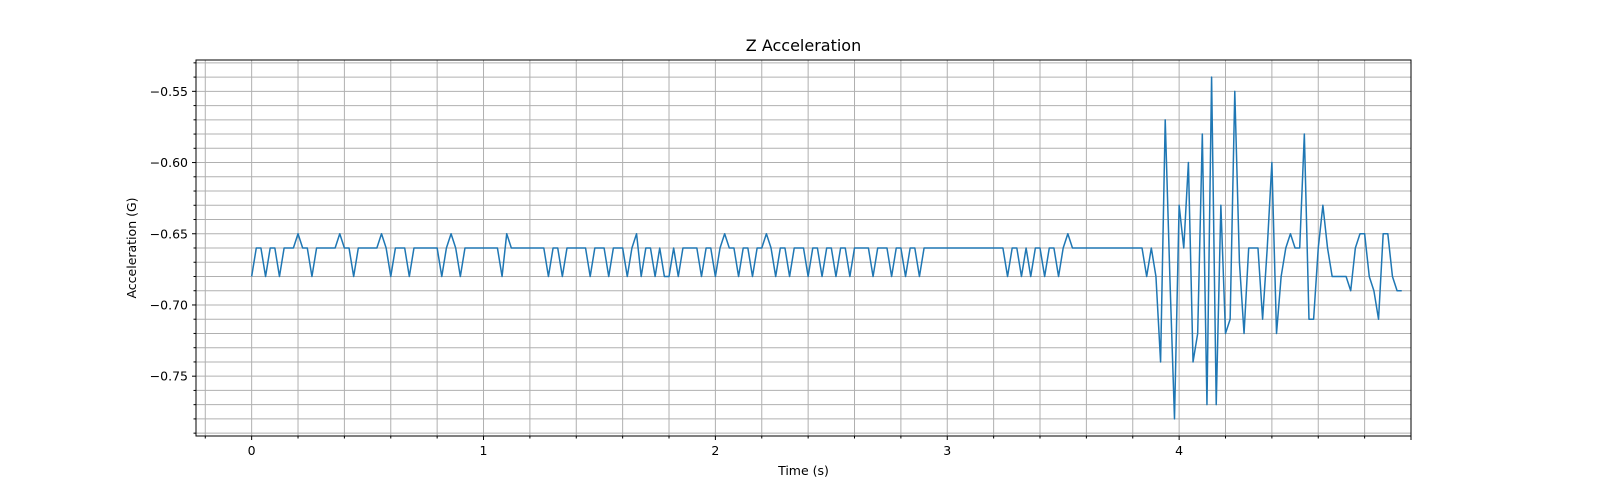  What do you see at coordinates (484, 450) in the screenshot?
I see `x-tick-label: 1` at bounding box center [484, 450].